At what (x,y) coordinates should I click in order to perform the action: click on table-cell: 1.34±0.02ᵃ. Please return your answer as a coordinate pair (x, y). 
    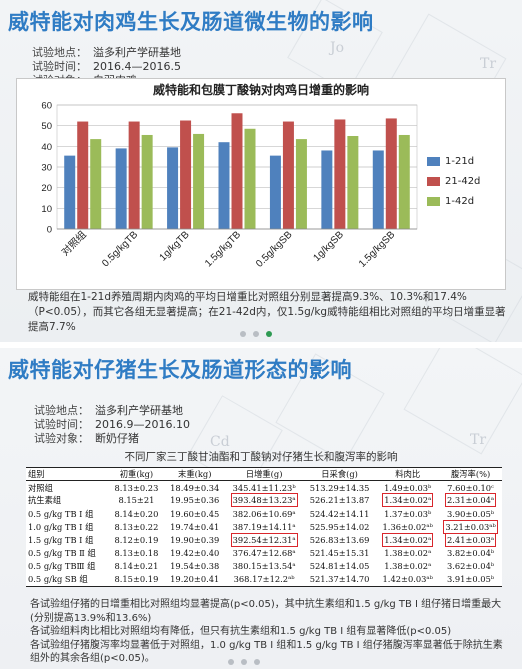
    Looking at the image, I should click on (407, 500).